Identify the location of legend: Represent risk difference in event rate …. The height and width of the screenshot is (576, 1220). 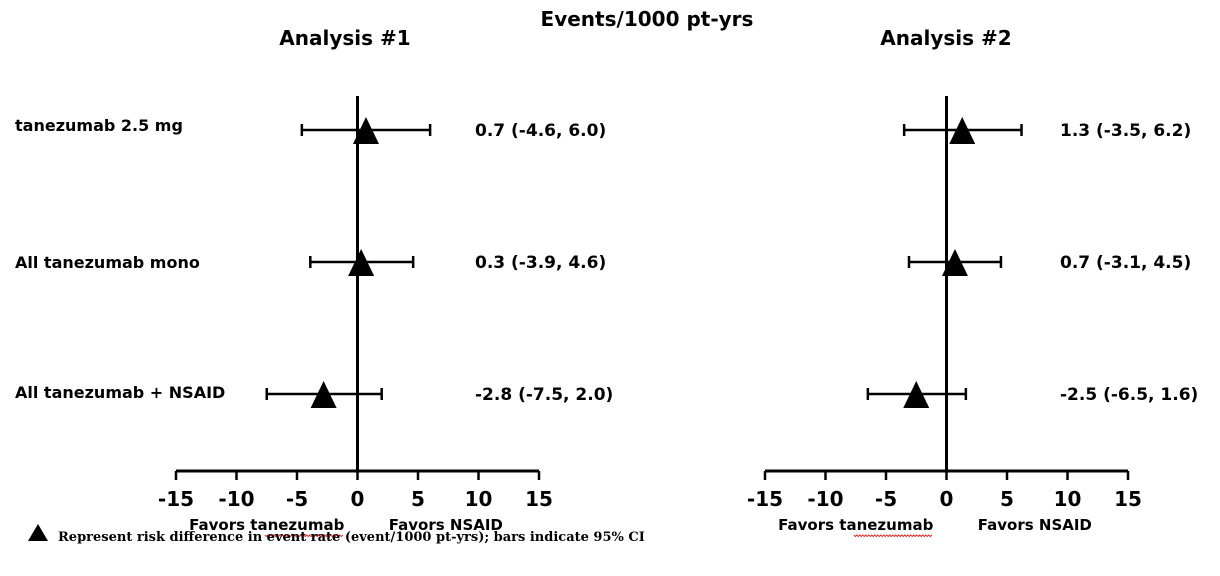
(336, 534).